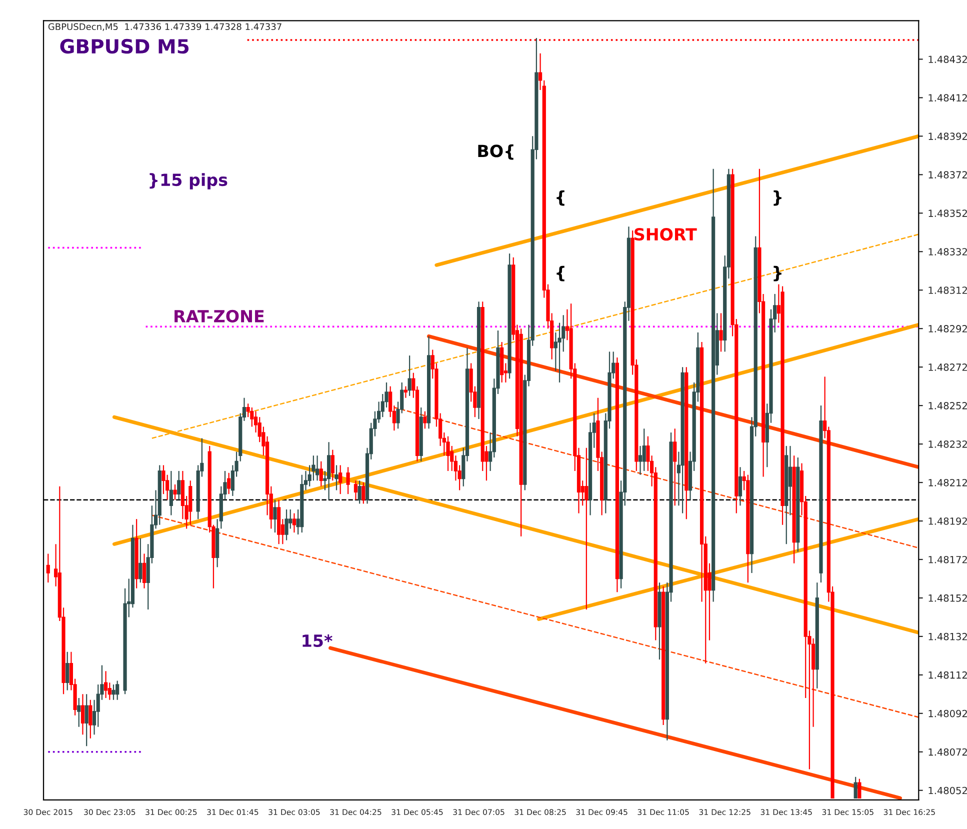  Describe the element at coordinates (317, 641) in the screenshot. I see `annotation: 15*` at that location.